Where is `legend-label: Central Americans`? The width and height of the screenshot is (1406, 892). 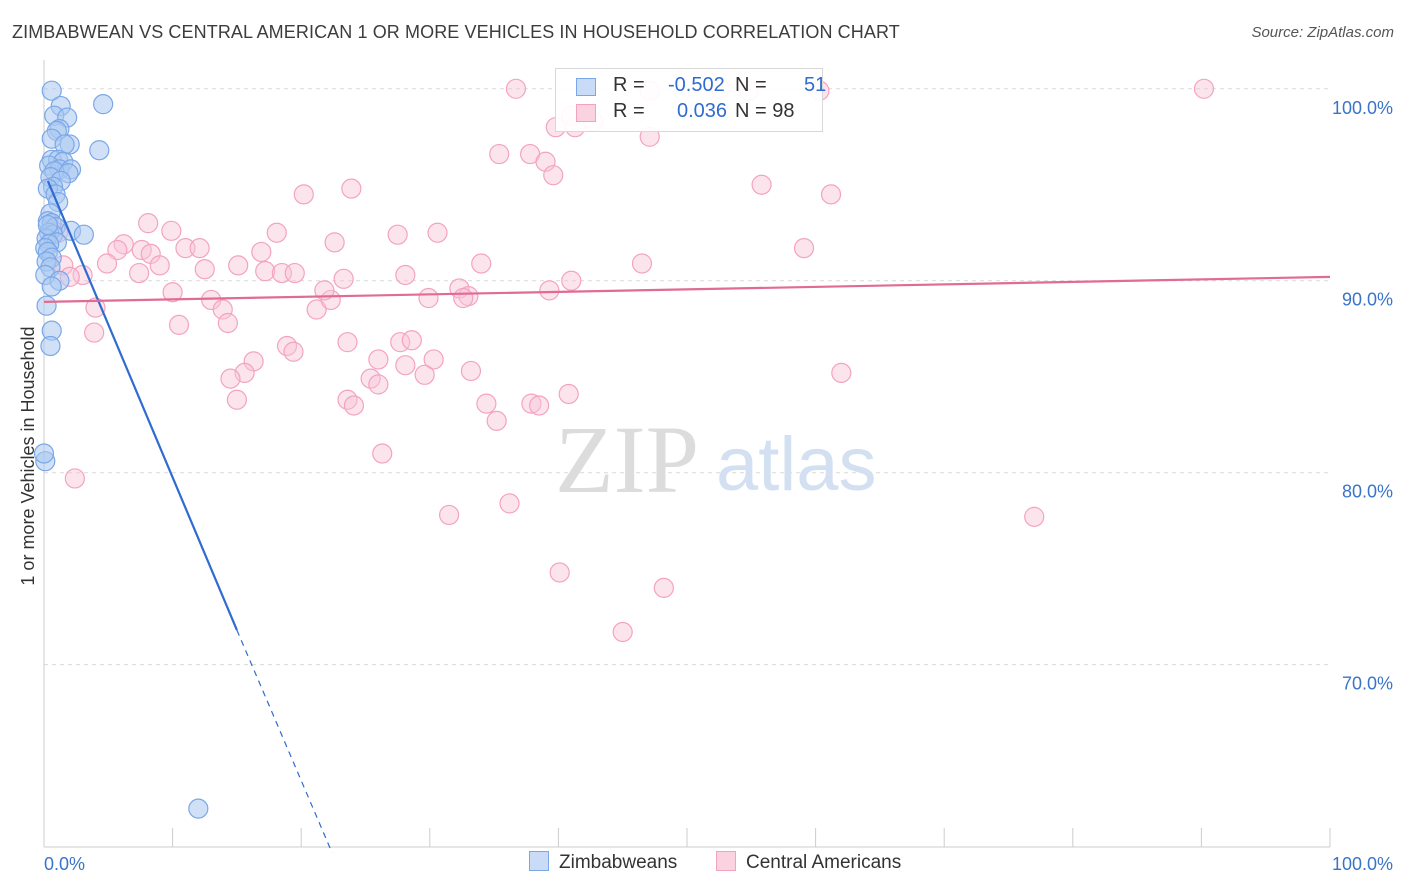
legend-label: Central Americans is located at coordinates (824, 862).